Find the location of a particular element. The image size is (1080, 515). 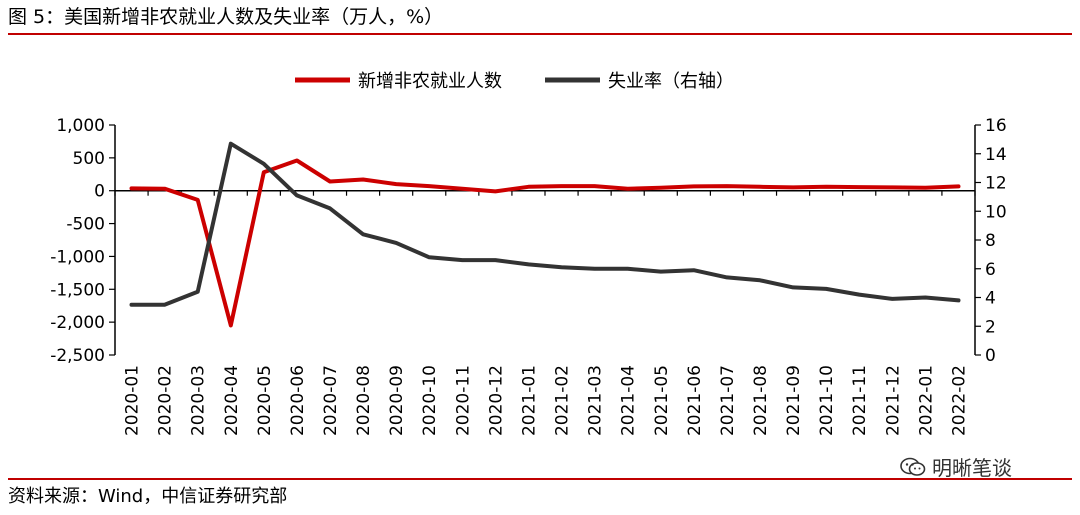

left-tick-label: 500 is located at coordinates (89, 159).